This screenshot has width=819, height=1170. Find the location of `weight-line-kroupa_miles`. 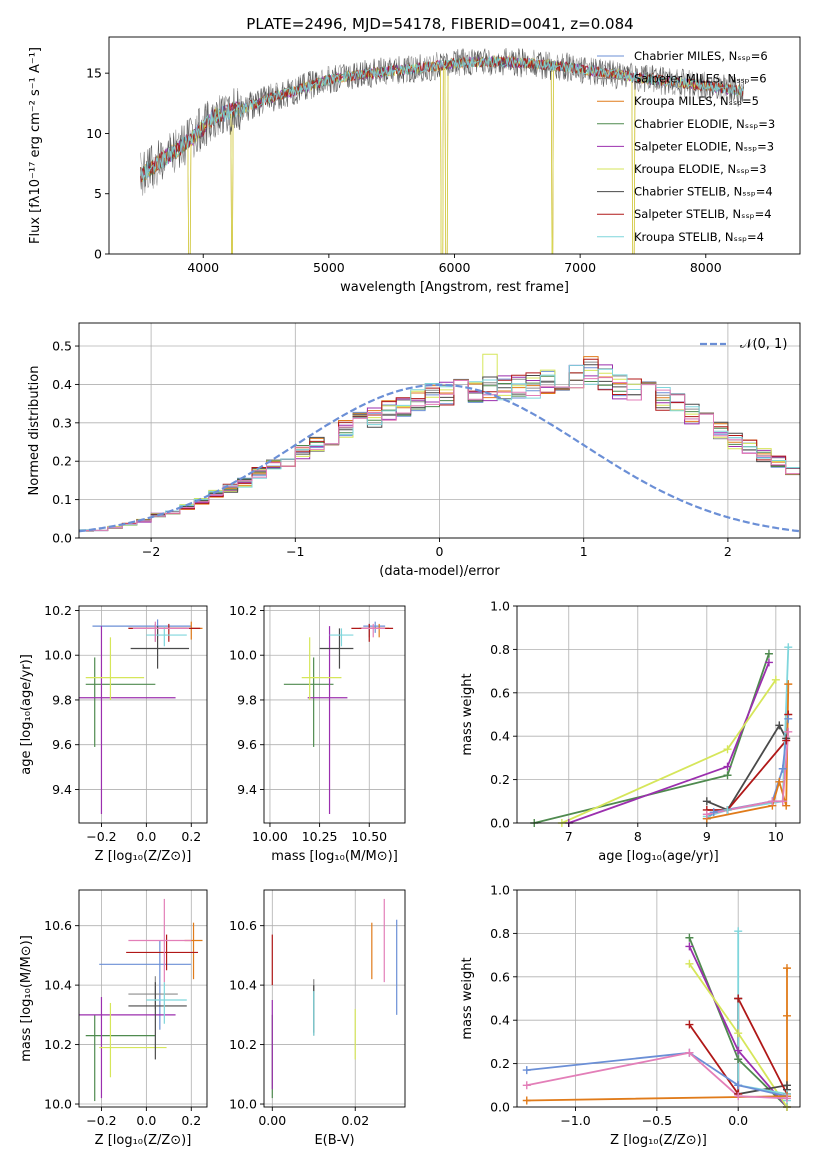

weight-line-kroupa_miles is located at coordinates (657, 1035).